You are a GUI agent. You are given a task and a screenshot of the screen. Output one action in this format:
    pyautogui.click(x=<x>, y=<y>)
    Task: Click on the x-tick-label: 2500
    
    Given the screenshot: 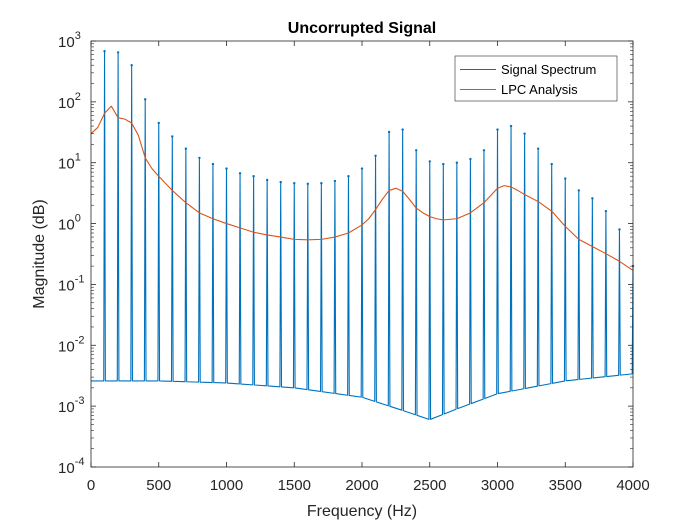 What is the action you would take?
    pyautogui.click(x=429, y=485)
    